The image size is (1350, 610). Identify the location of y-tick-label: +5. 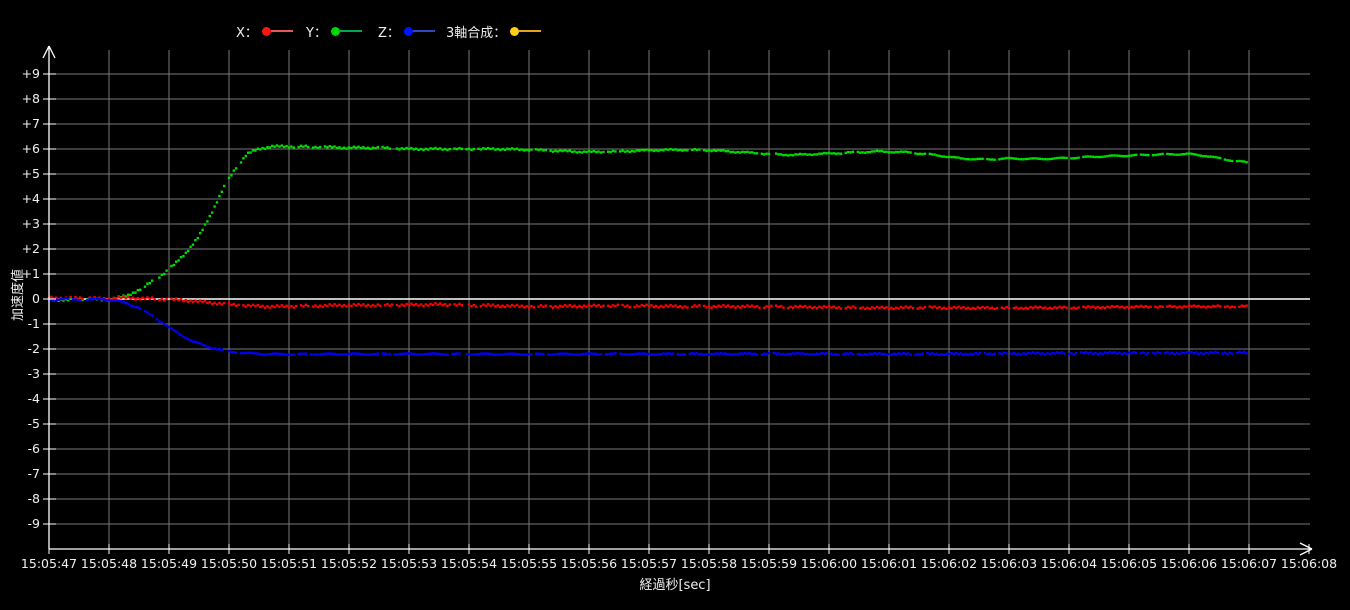
(31, 173).